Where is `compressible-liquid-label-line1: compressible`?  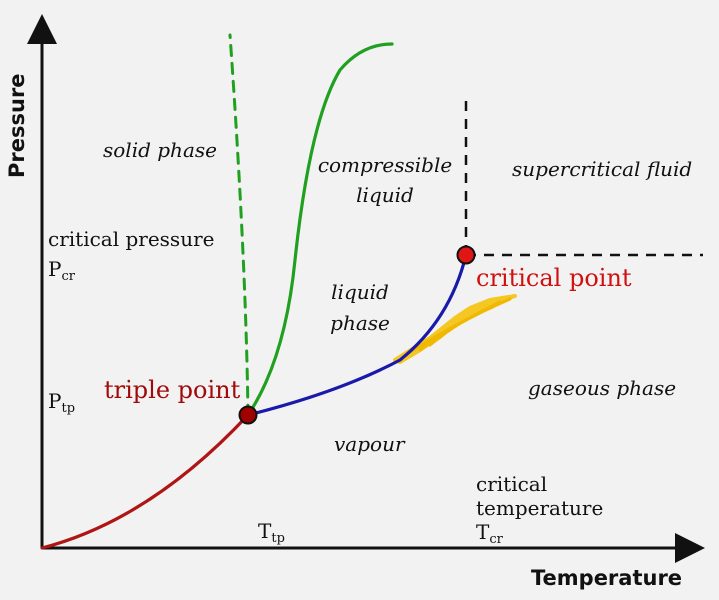 compressible-liquid-label-line1: compressible is located at coordinates (385, 165).